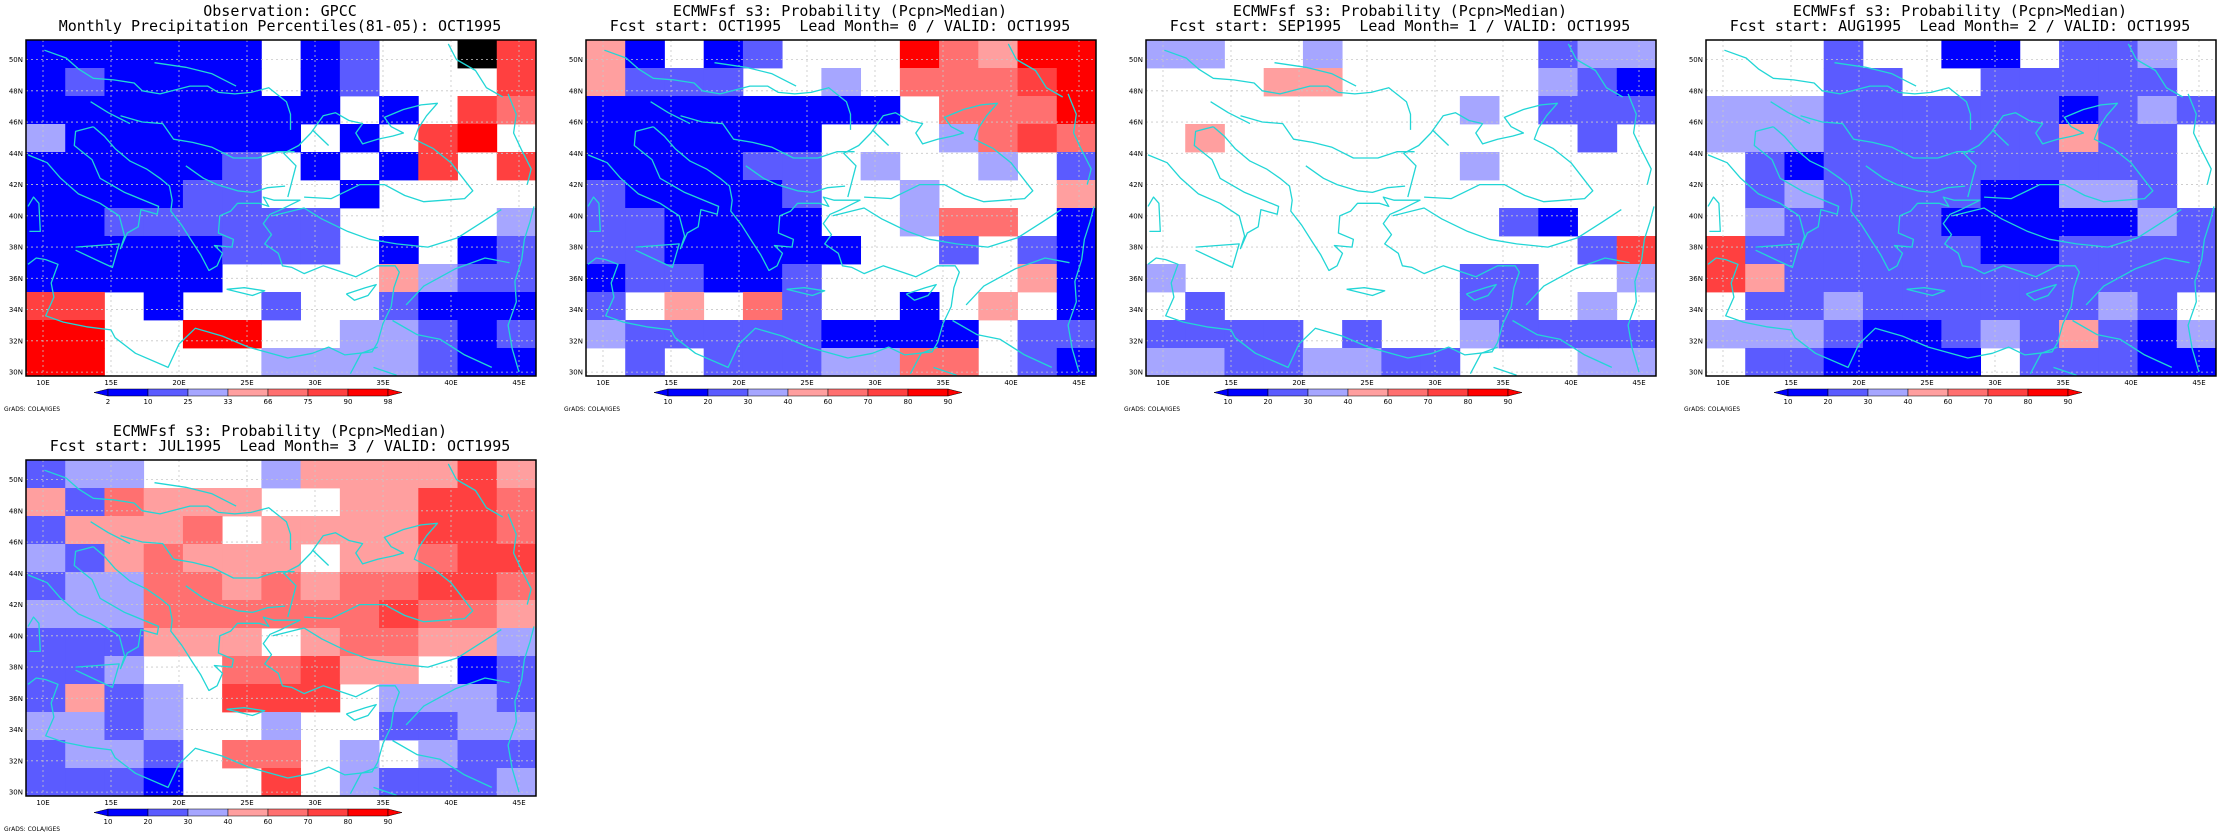  I want to click on colorbar-tick-label: 98, so click(388, 402).